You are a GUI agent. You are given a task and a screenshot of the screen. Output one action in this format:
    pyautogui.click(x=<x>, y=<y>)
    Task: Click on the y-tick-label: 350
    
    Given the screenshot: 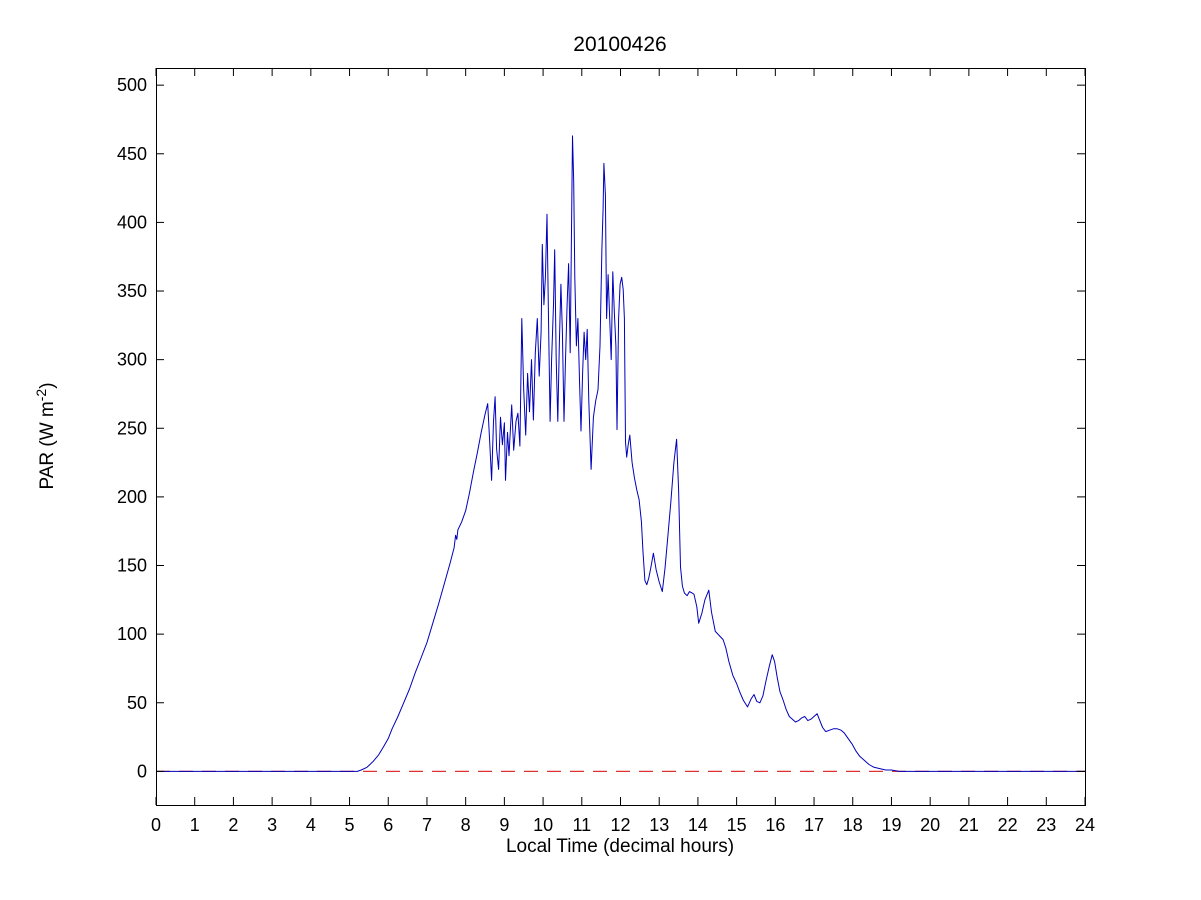 What is the action you would take?
    pyautogui.click(x=132, y=291)
    